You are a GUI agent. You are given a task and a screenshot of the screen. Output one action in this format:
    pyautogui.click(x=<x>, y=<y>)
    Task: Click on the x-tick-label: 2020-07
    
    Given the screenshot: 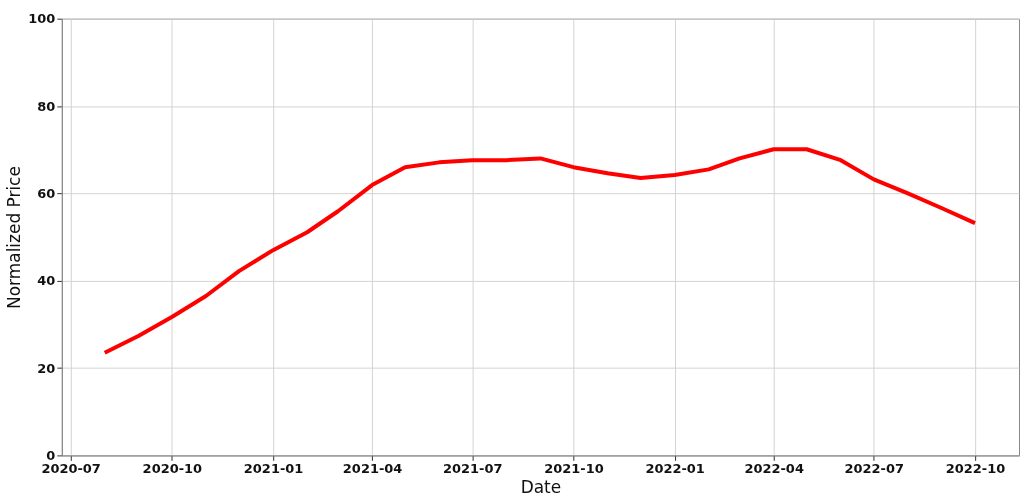 What is the action you would take?
    pyautogui.click(x=71, y=468)
    